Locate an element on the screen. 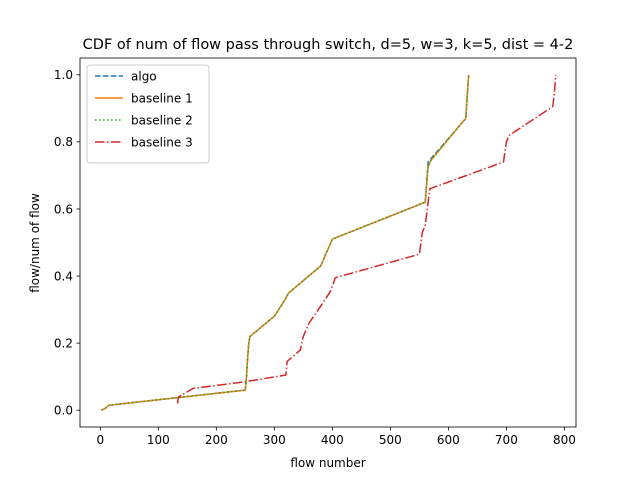 Image resolution: width=640 pixels, height=485 pixels. x-tick-label: 700 is located at coordinates (506, 440).